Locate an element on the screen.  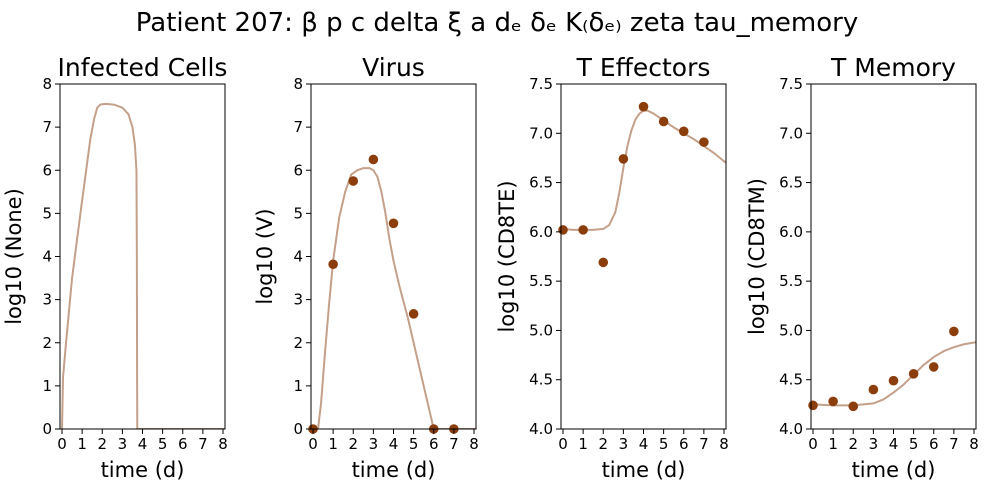
y-tick-label: 5.0 is located at coordinates (541, 330).